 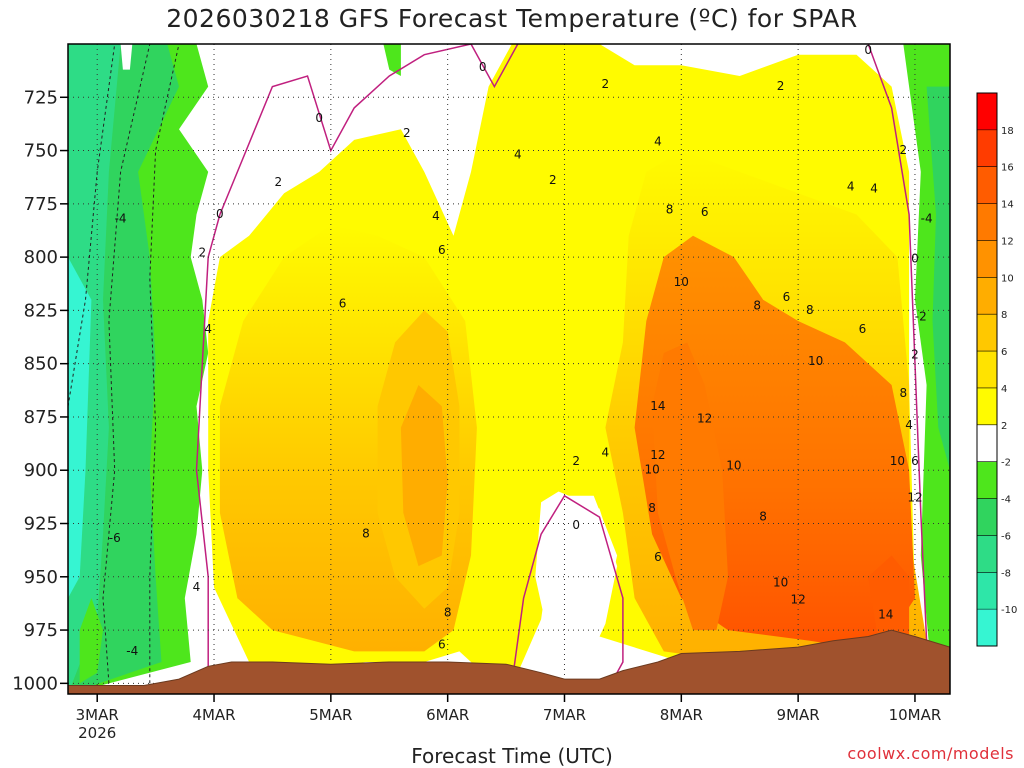 What do you see at coordinates (41, 257) in the screenshot?
I see `y-tick-label: 800` at bounding box center [41, 257].